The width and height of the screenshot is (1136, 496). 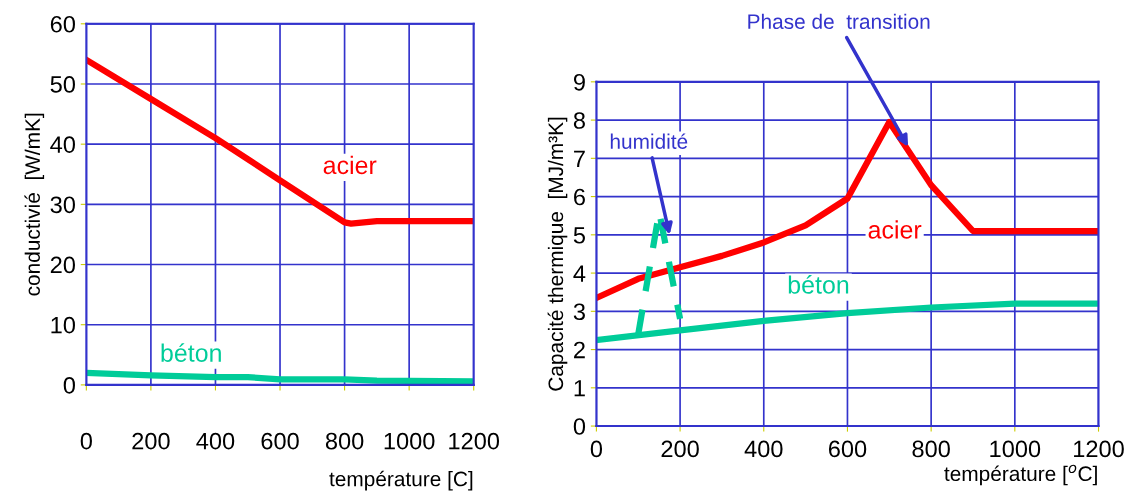 What do you see at coordinates (579, 273) in the screenshot?
I see `y-tick-label: 4` at bounding box center [579, 273].